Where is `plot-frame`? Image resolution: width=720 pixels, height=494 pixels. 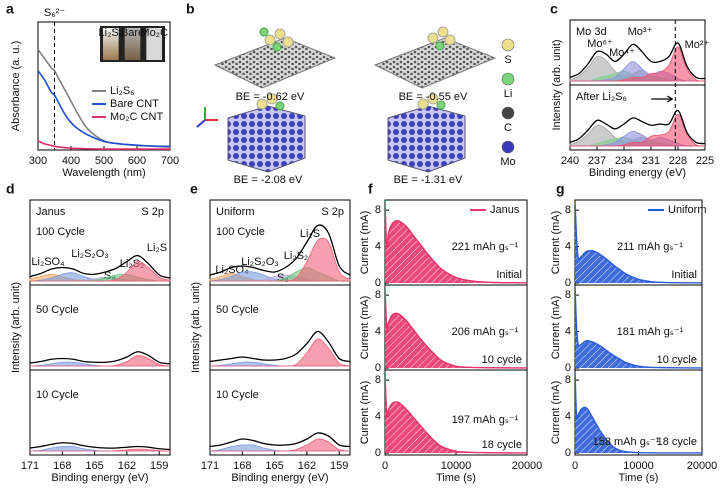
plot-frame is located at coordinates (100, 327).